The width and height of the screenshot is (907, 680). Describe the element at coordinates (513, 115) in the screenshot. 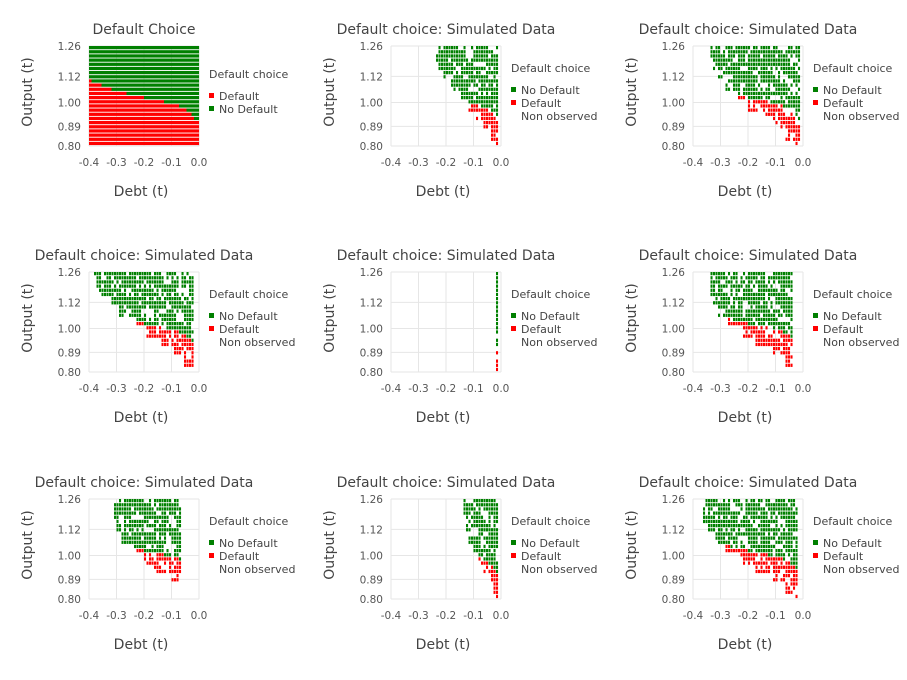

I see `legend-swatch` at that location.